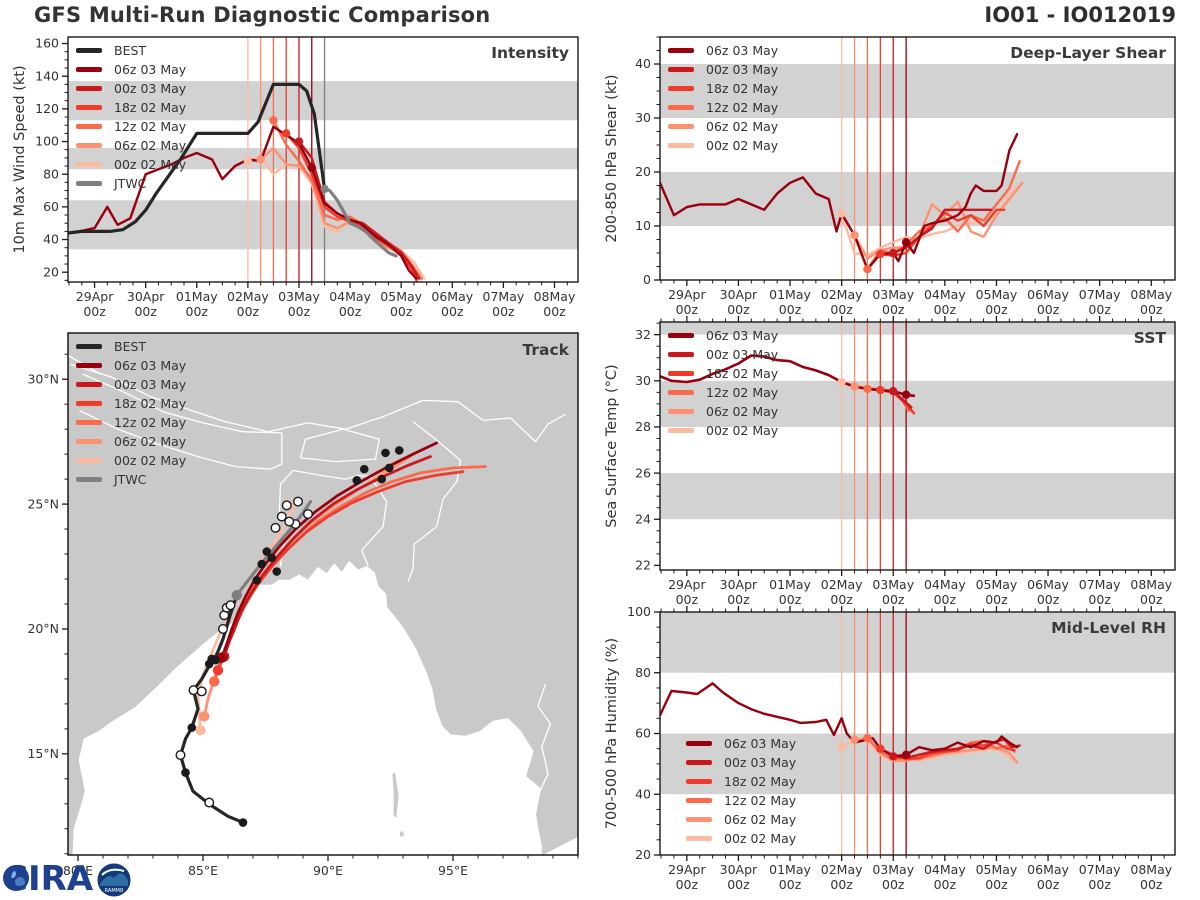  Describe the element at coordinates (247, 182) in the screenshot. I see `series-intensity` at that location.